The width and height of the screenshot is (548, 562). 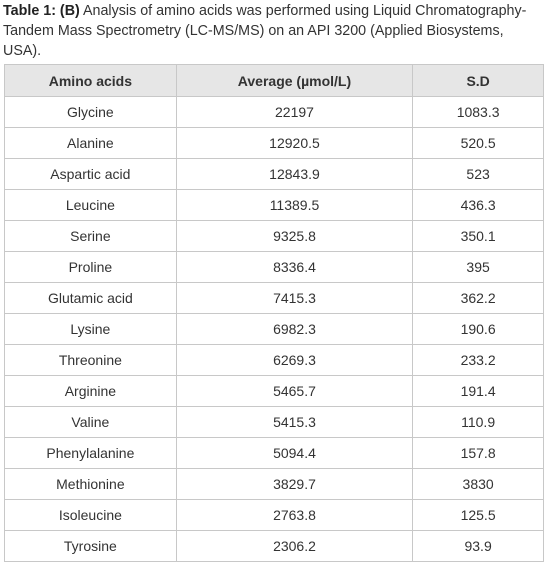 I want to click on table-row: Serine 9325.8 350.1, so click(x=274, y=236).